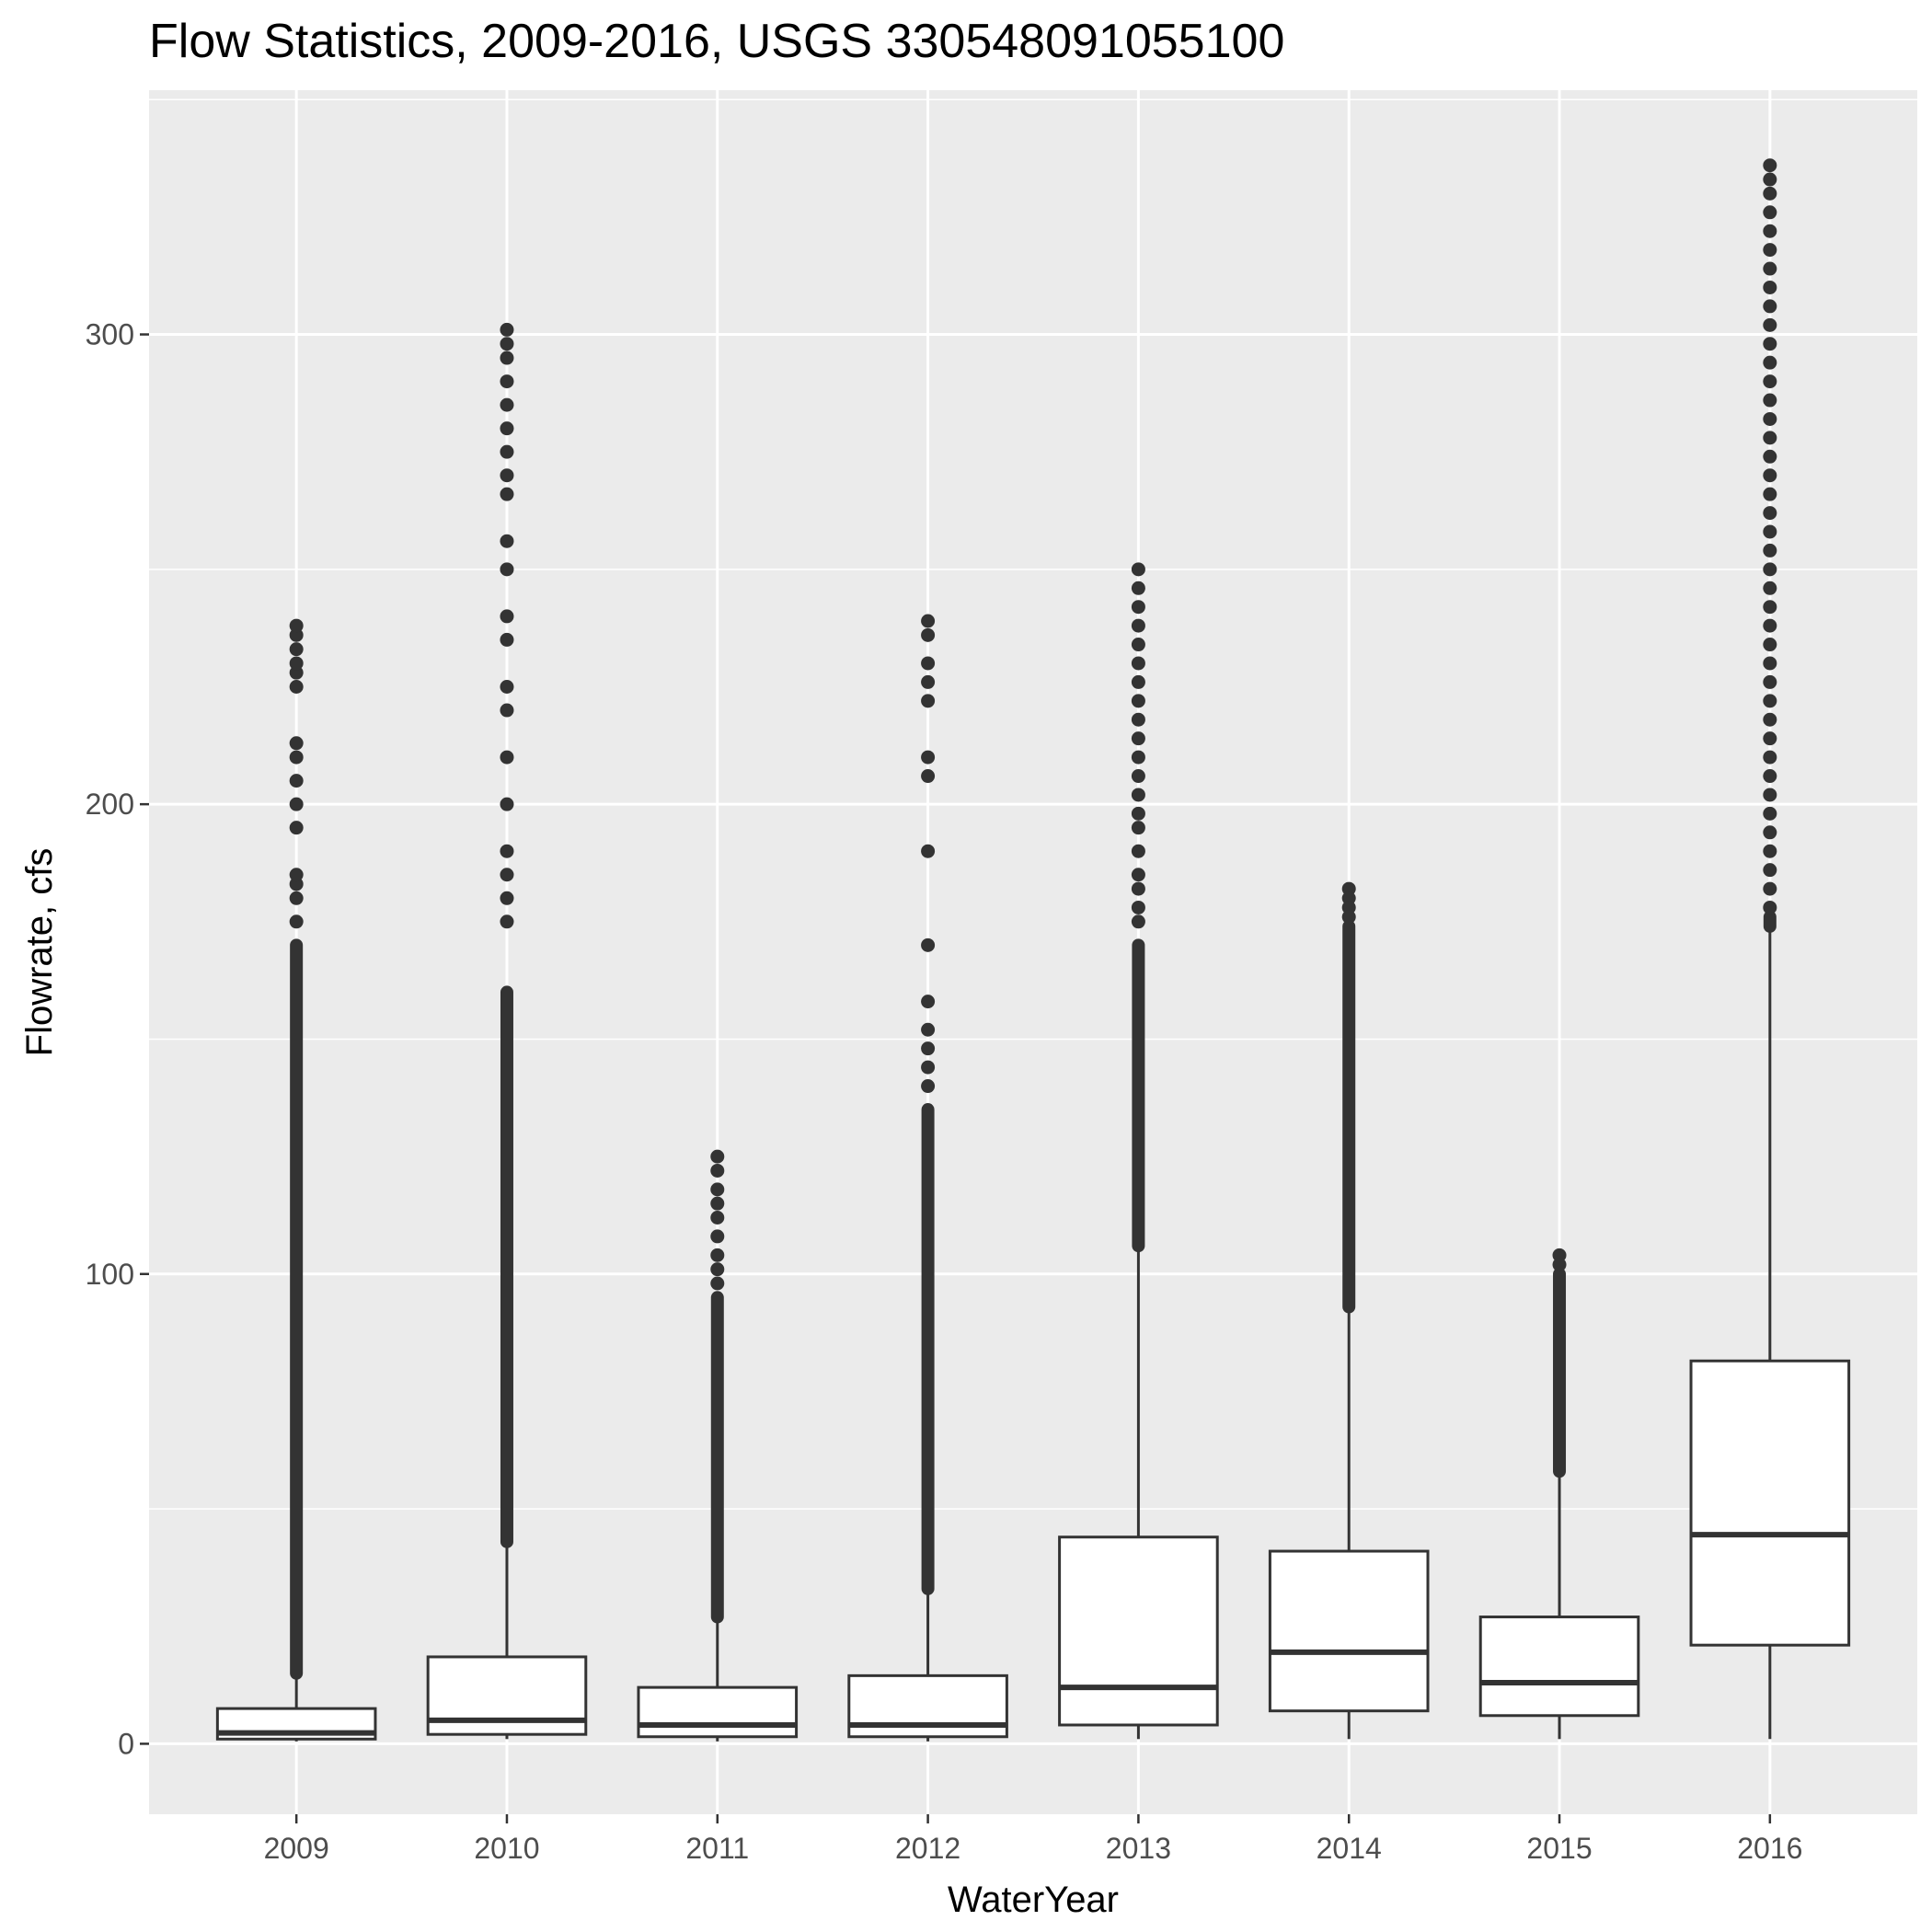 The image size is (1932, 1932). What do you see at coordinates (717, 1848) in the screenshot?
I see `x-tick-label: 2011` at bounding box center [717, 1848].